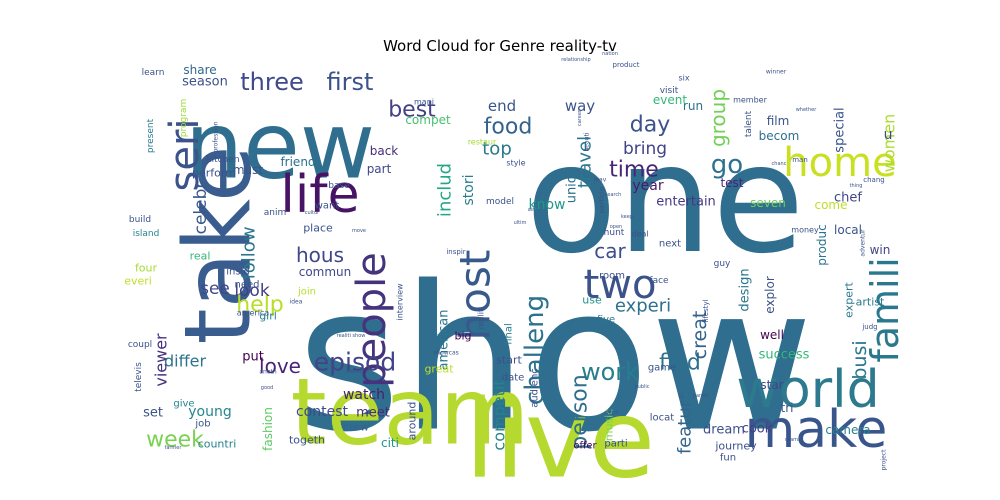 The height and width of the screenshot is (500, 1000). What do you see at coordinates (351, 336) in the screenshot?
I see `word-realiti-show: realiti show` at bounding box center [351, 336].